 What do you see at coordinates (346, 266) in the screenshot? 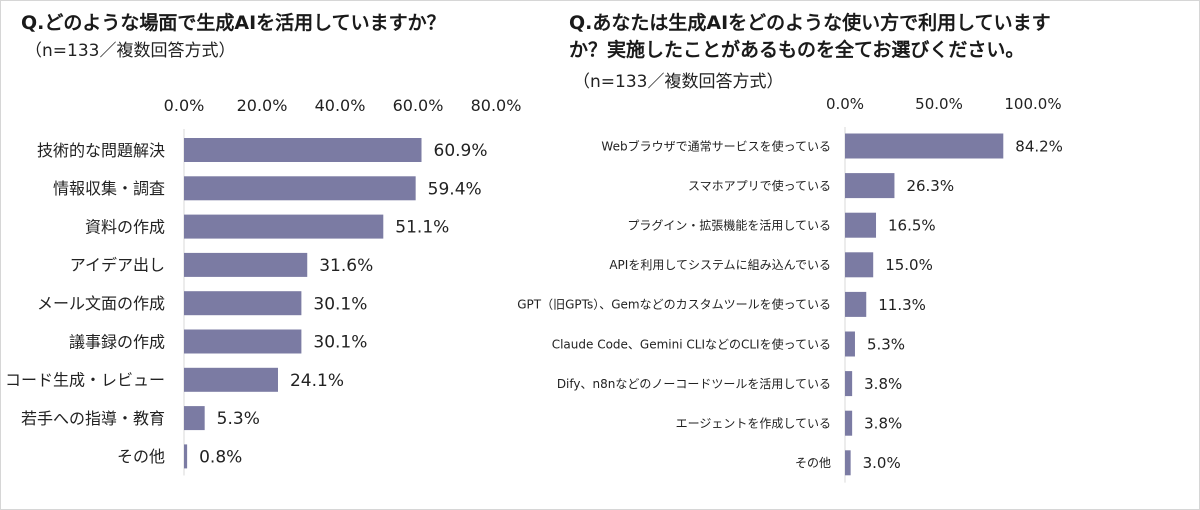
I see `data-label: 31.6%` at bounding box center [346, 266].